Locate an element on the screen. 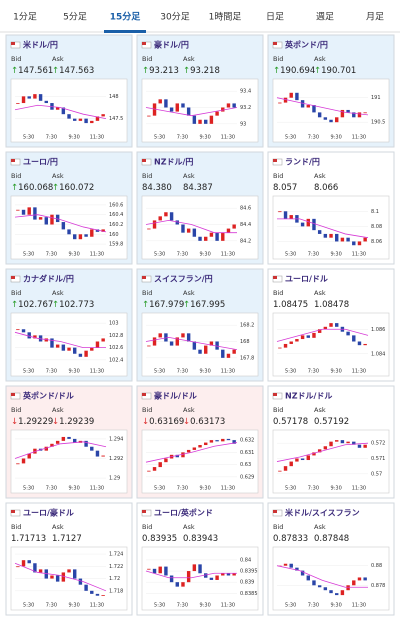  pair-name: ユーロ/英ポンド is located at coordinates (183, 513).